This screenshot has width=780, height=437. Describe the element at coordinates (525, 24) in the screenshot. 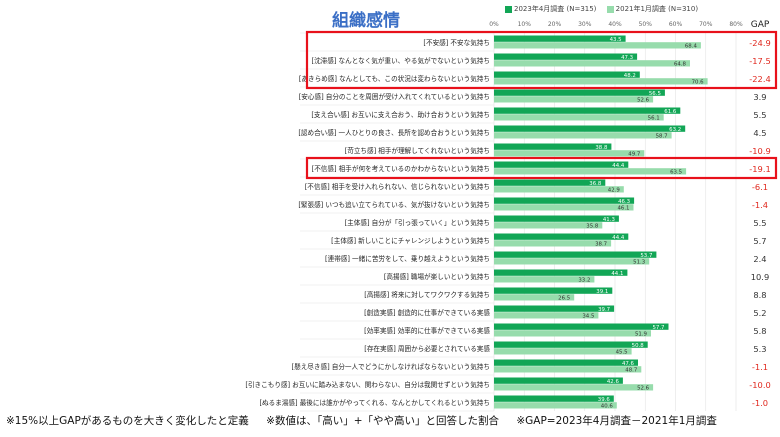

I see `x-tick-label: 10%` at that location.